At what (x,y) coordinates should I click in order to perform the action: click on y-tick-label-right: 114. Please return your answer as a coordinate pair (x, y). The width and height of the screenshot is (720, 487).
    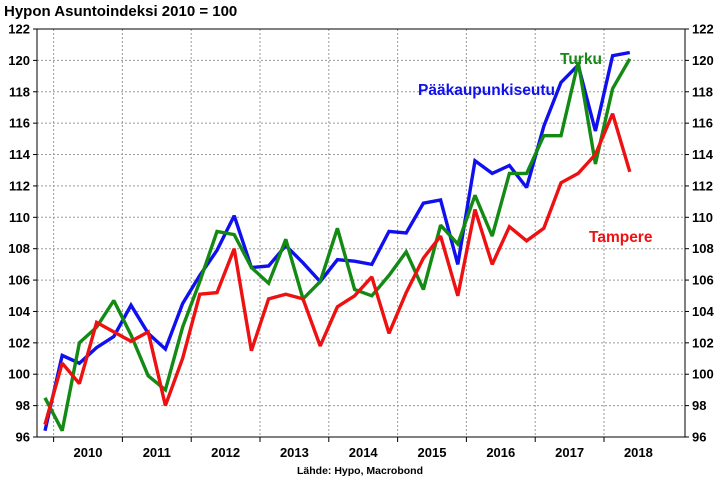
    Looking at the image, I should click on (703, 154).